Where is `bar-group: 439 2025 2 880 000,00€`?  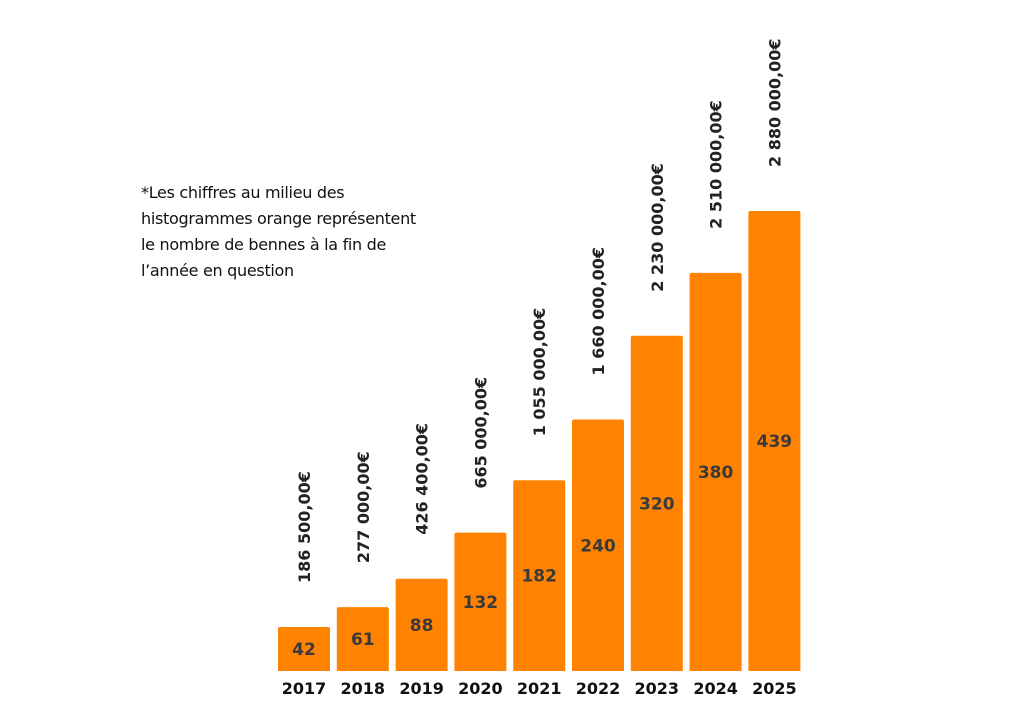 bar-group: 439 2025 2 880 000,00€ is located at coordinates (774, 368).